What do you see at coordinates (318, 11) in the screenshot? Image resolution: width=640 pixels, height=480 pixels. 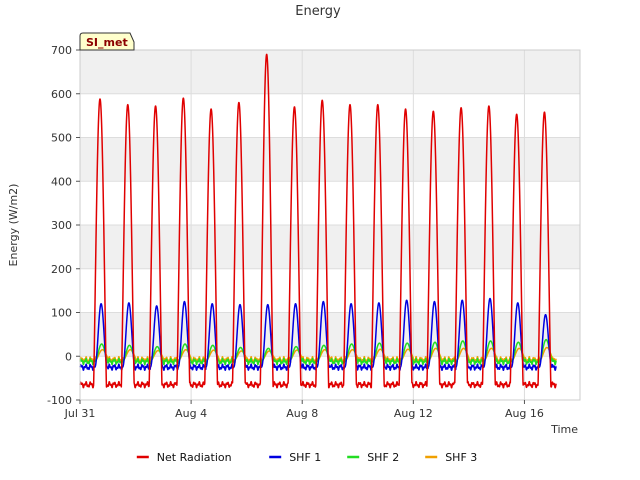 I see `chart-title: Energy` at bounding box center [318, 11].